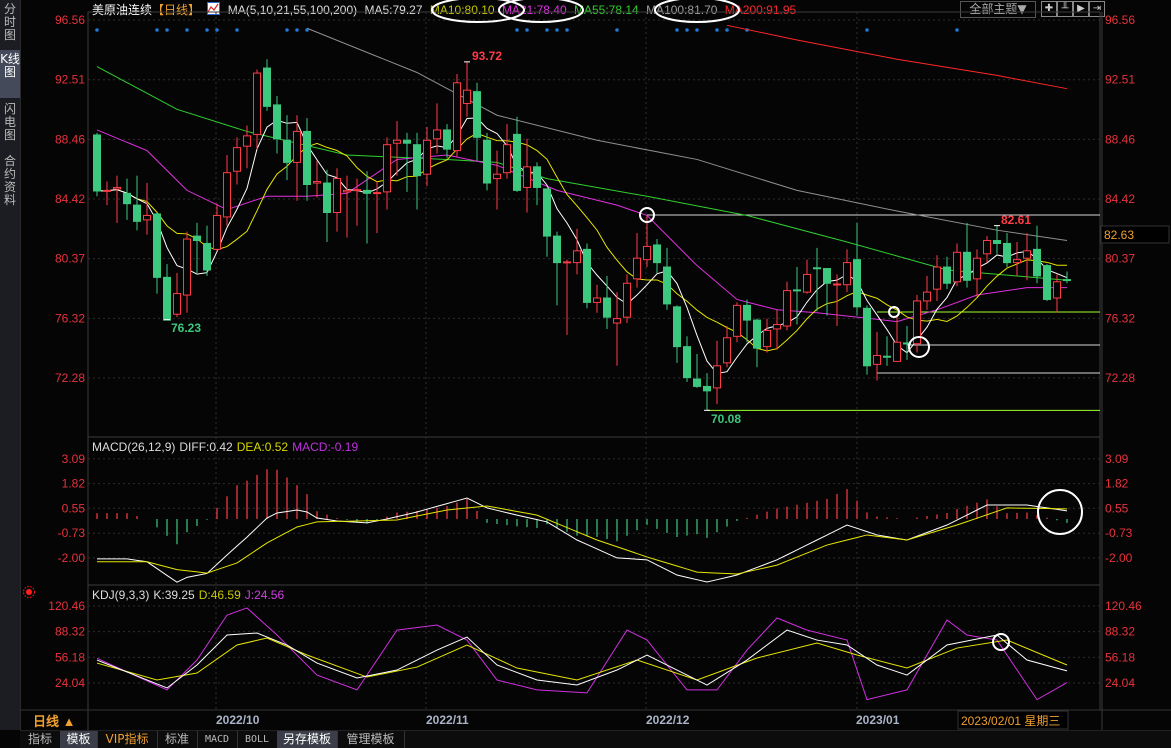  Describe the element at coordinates (1081, 9) in the screenshot. I see `play-icon: ▶` at that location.